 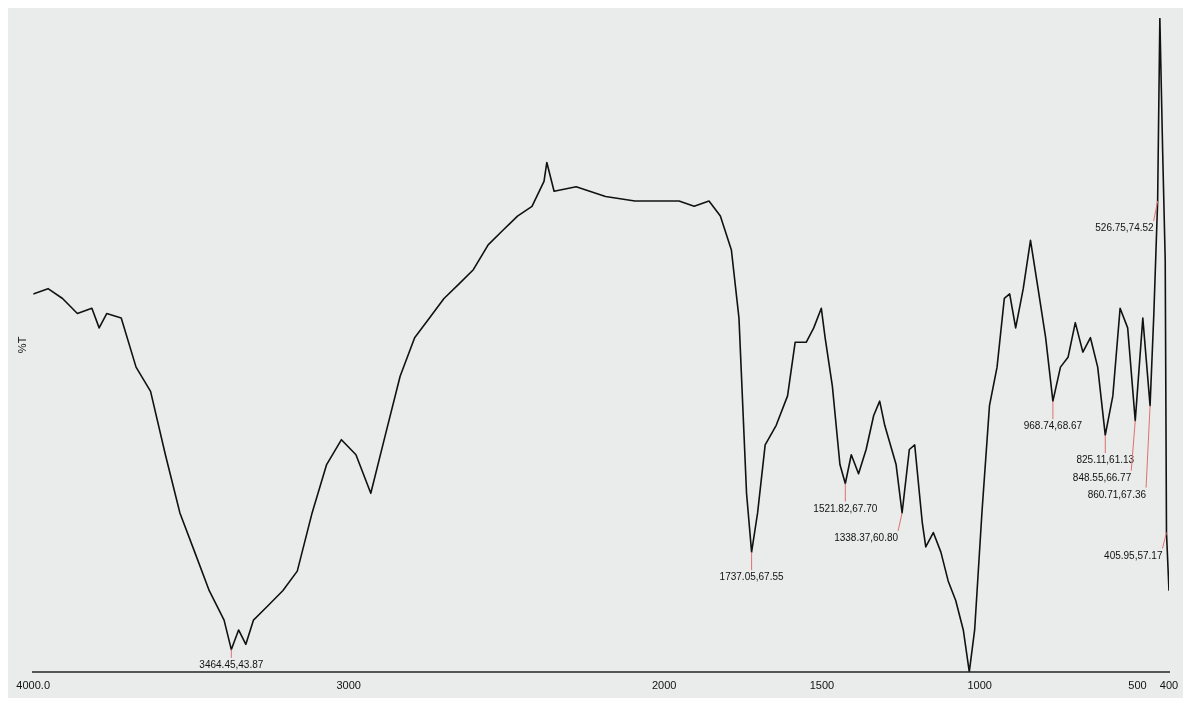 I want to click on annotation: 860.71,67.36, so click(x=1117, y=494).